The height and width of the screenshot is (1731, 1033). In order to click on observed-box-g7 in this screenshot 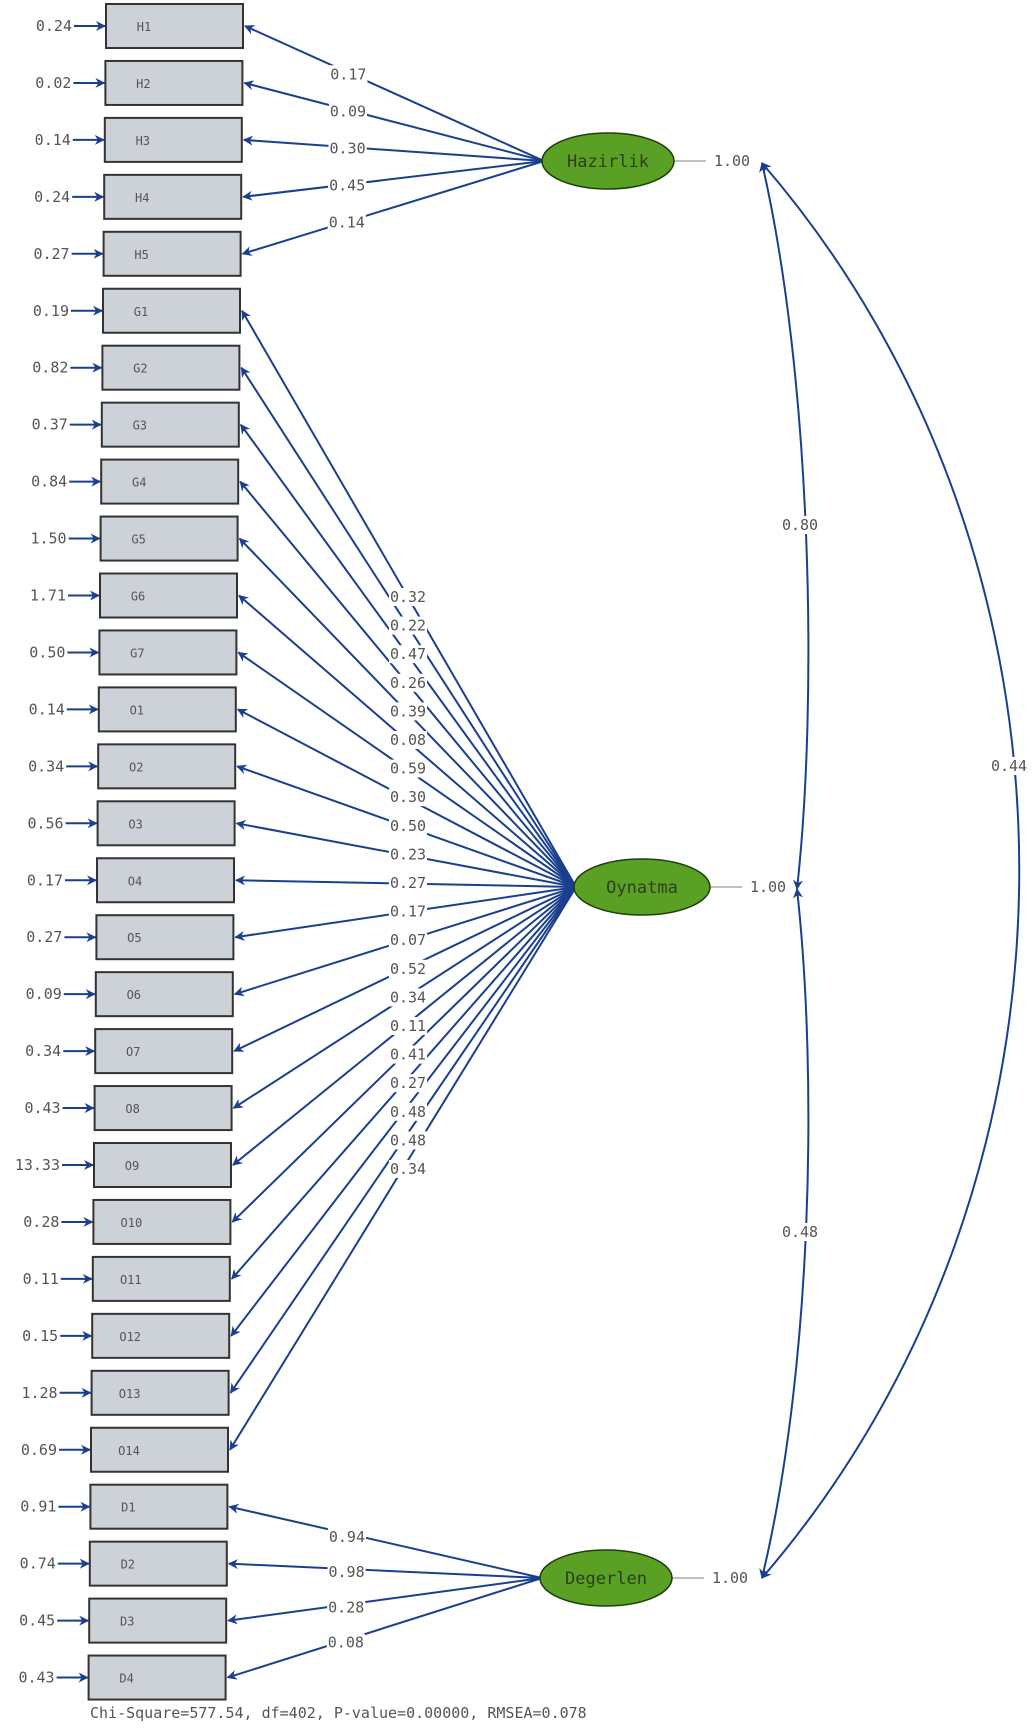, I will do `click(168, 652)`.